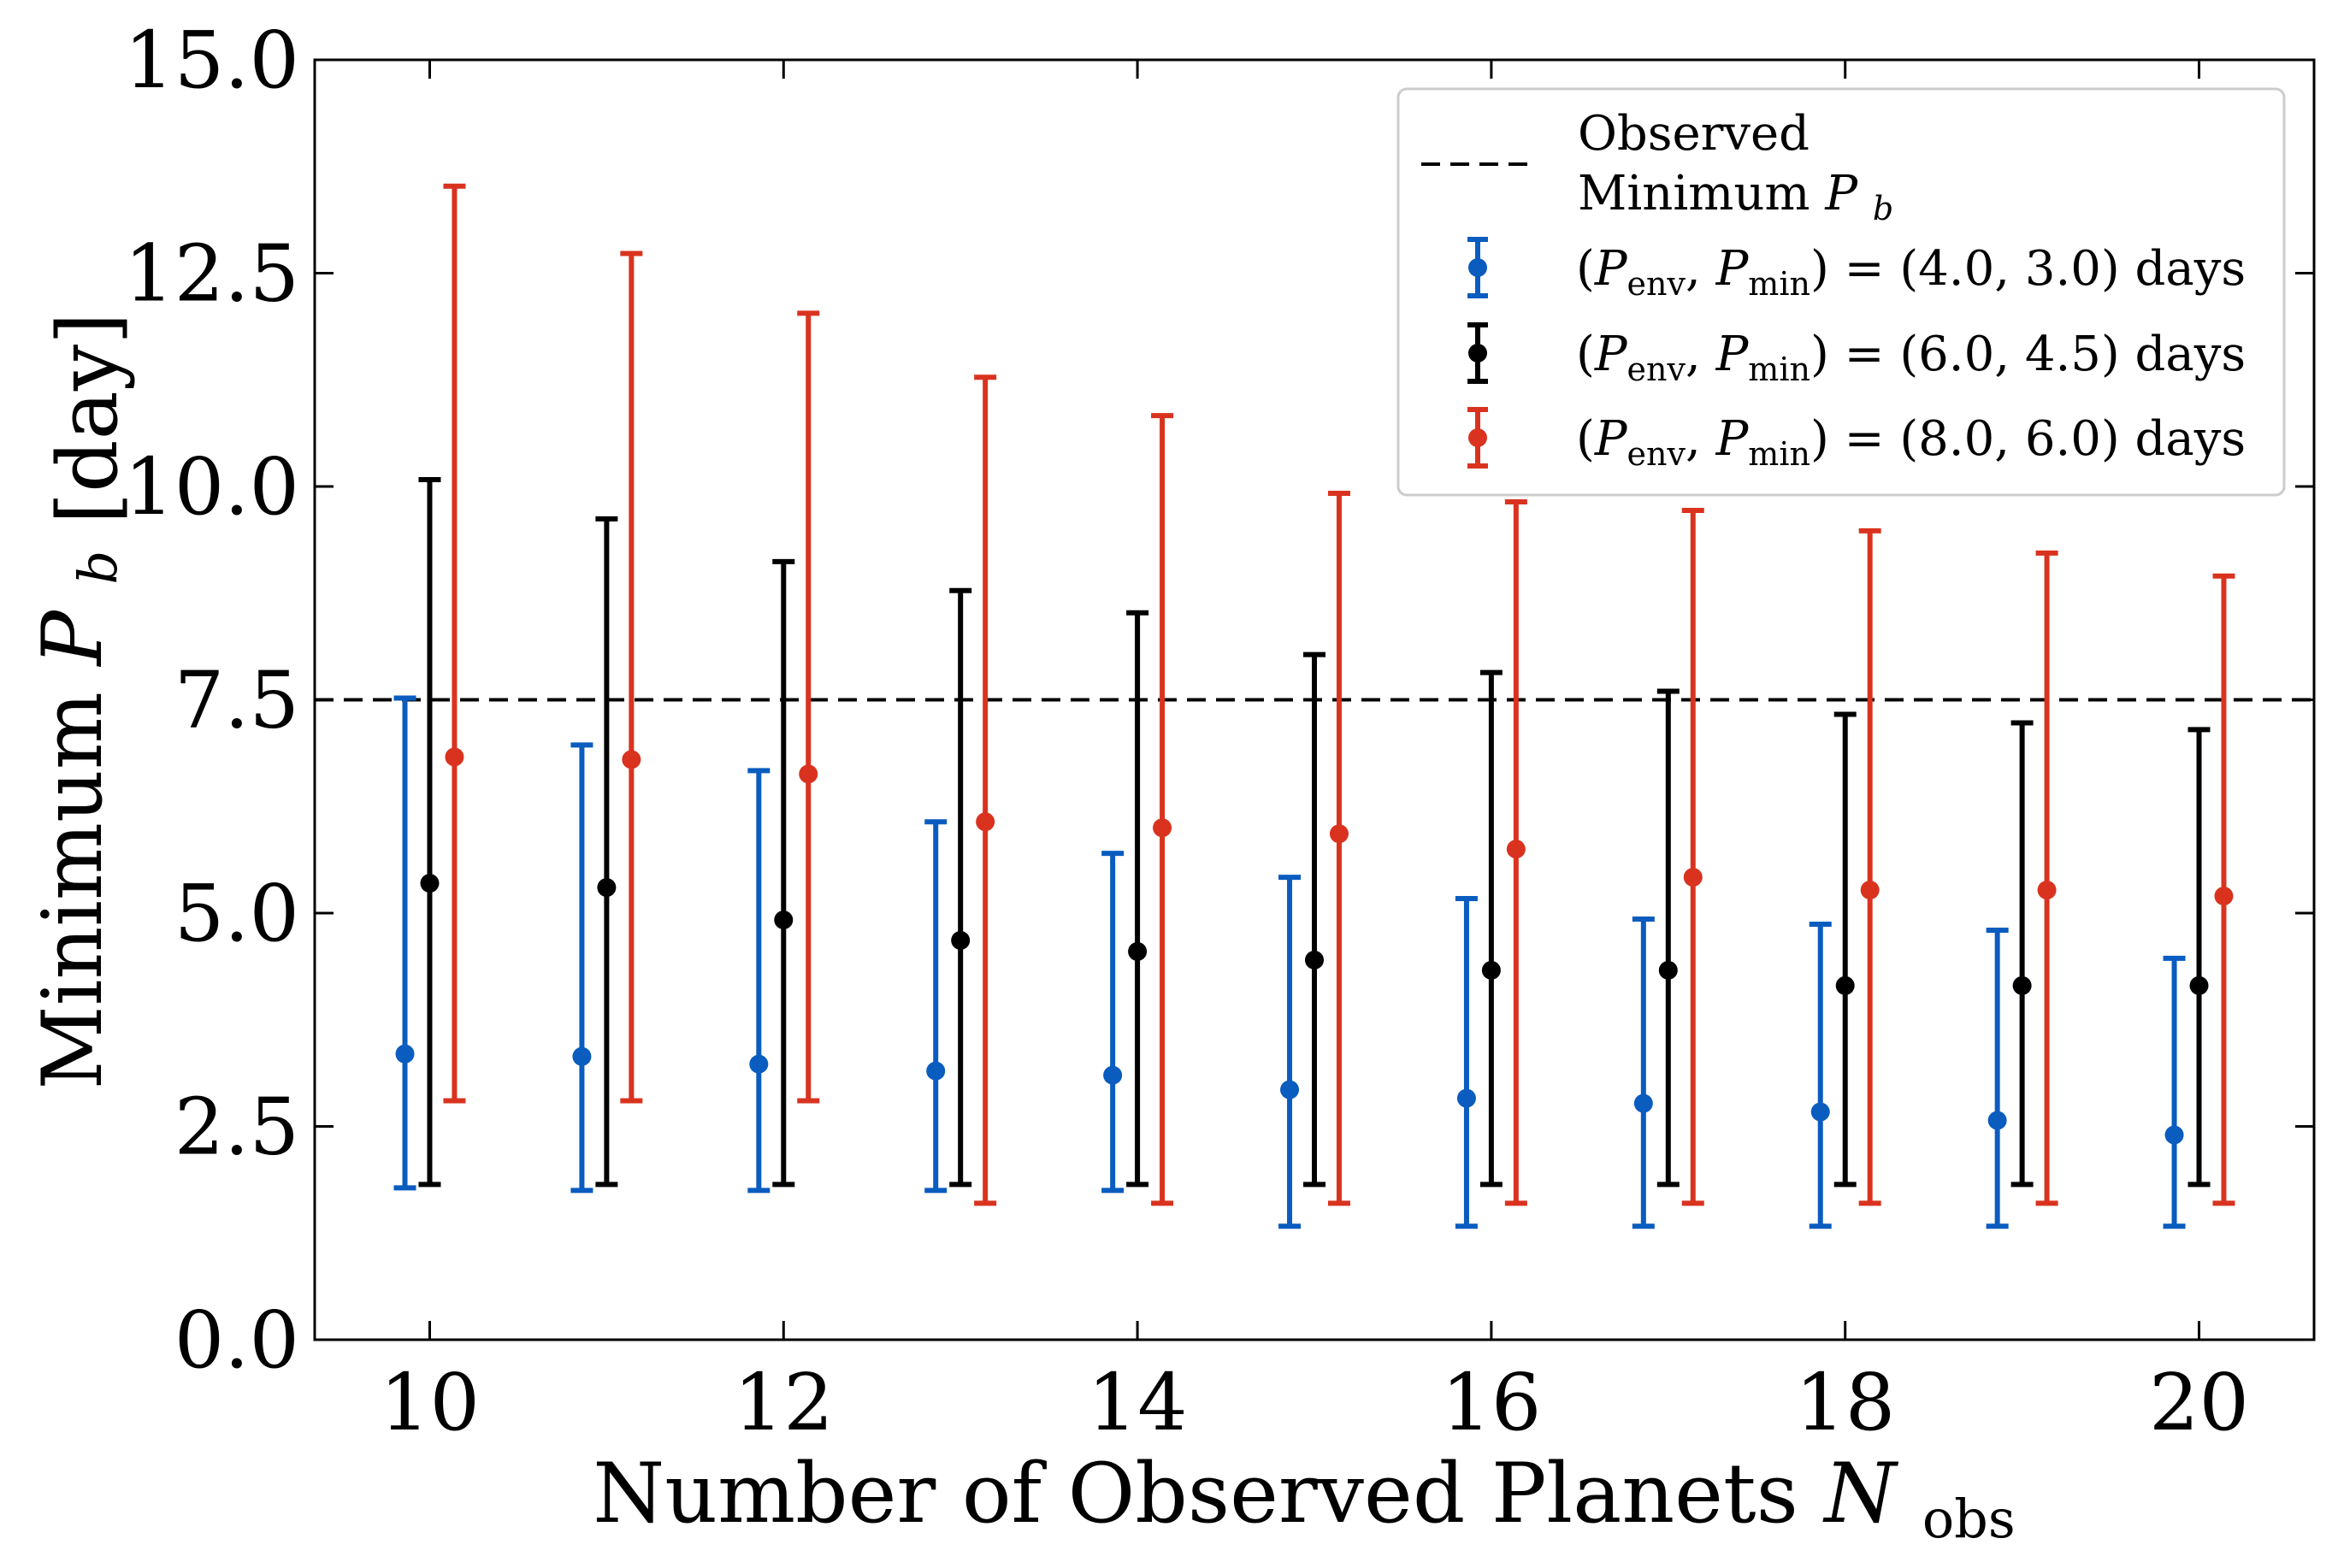 This screenshot has width=2338, height=1568. I want to click on x-axis-label: Number of Observed Planets N obs, so click(1304, 1498).